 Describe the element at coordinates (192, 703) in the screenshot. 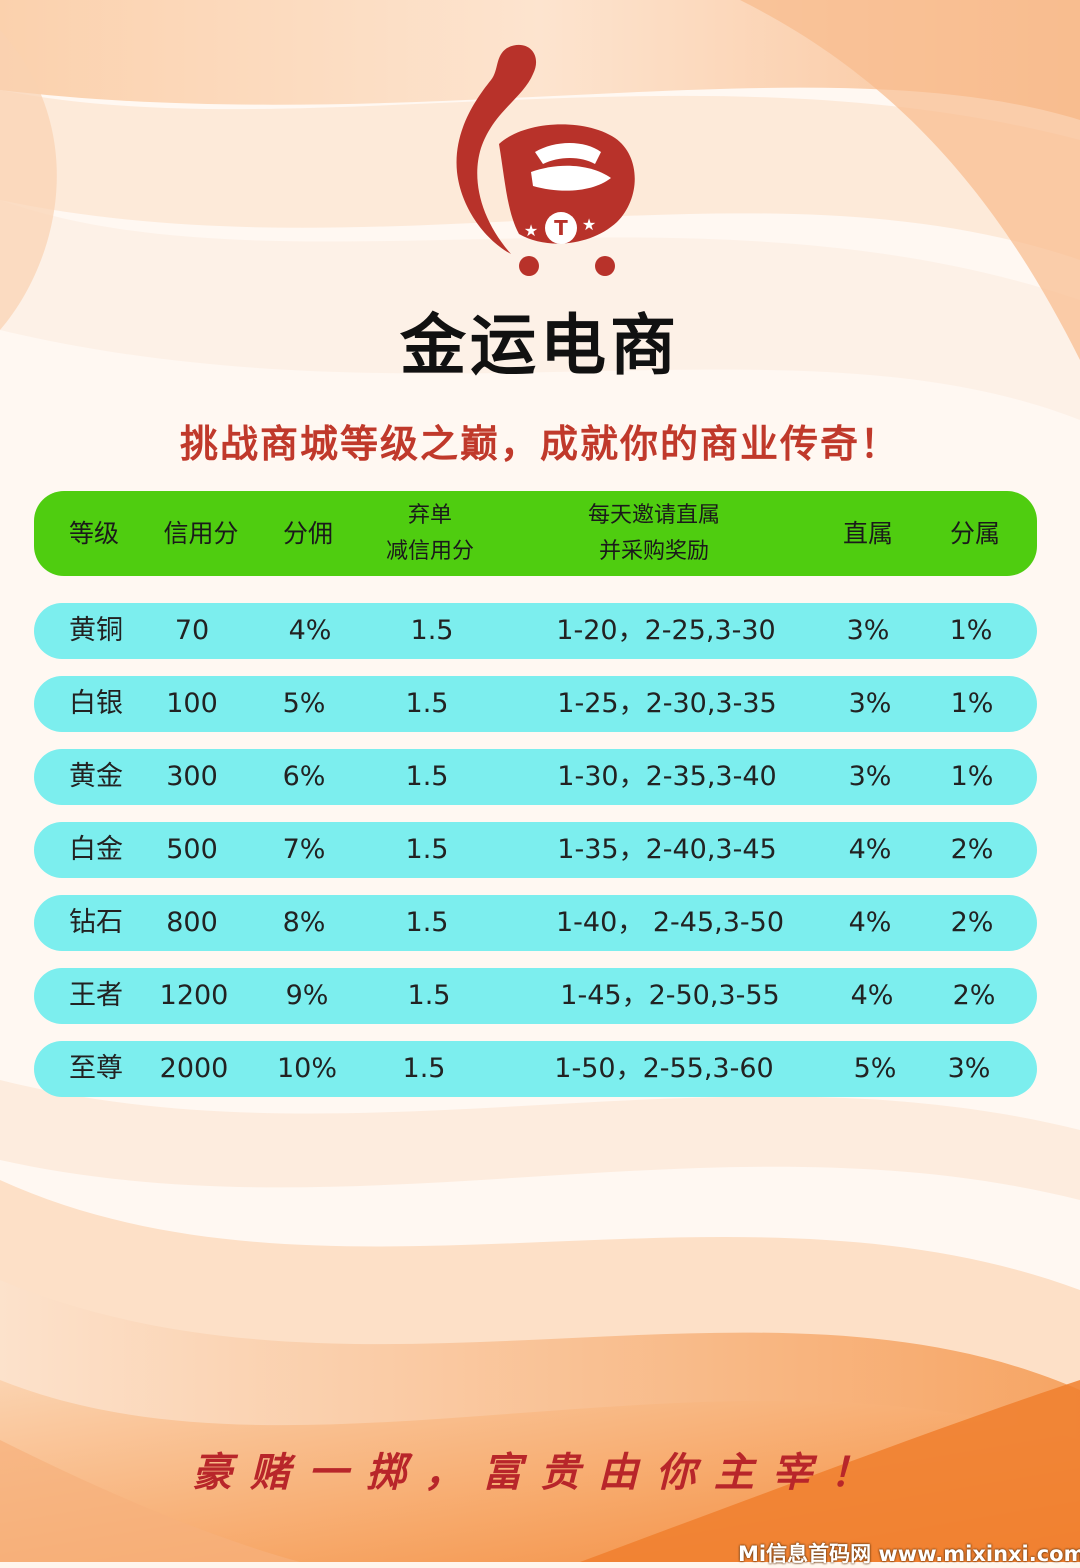

I see `cell-credit: 100` at that location.